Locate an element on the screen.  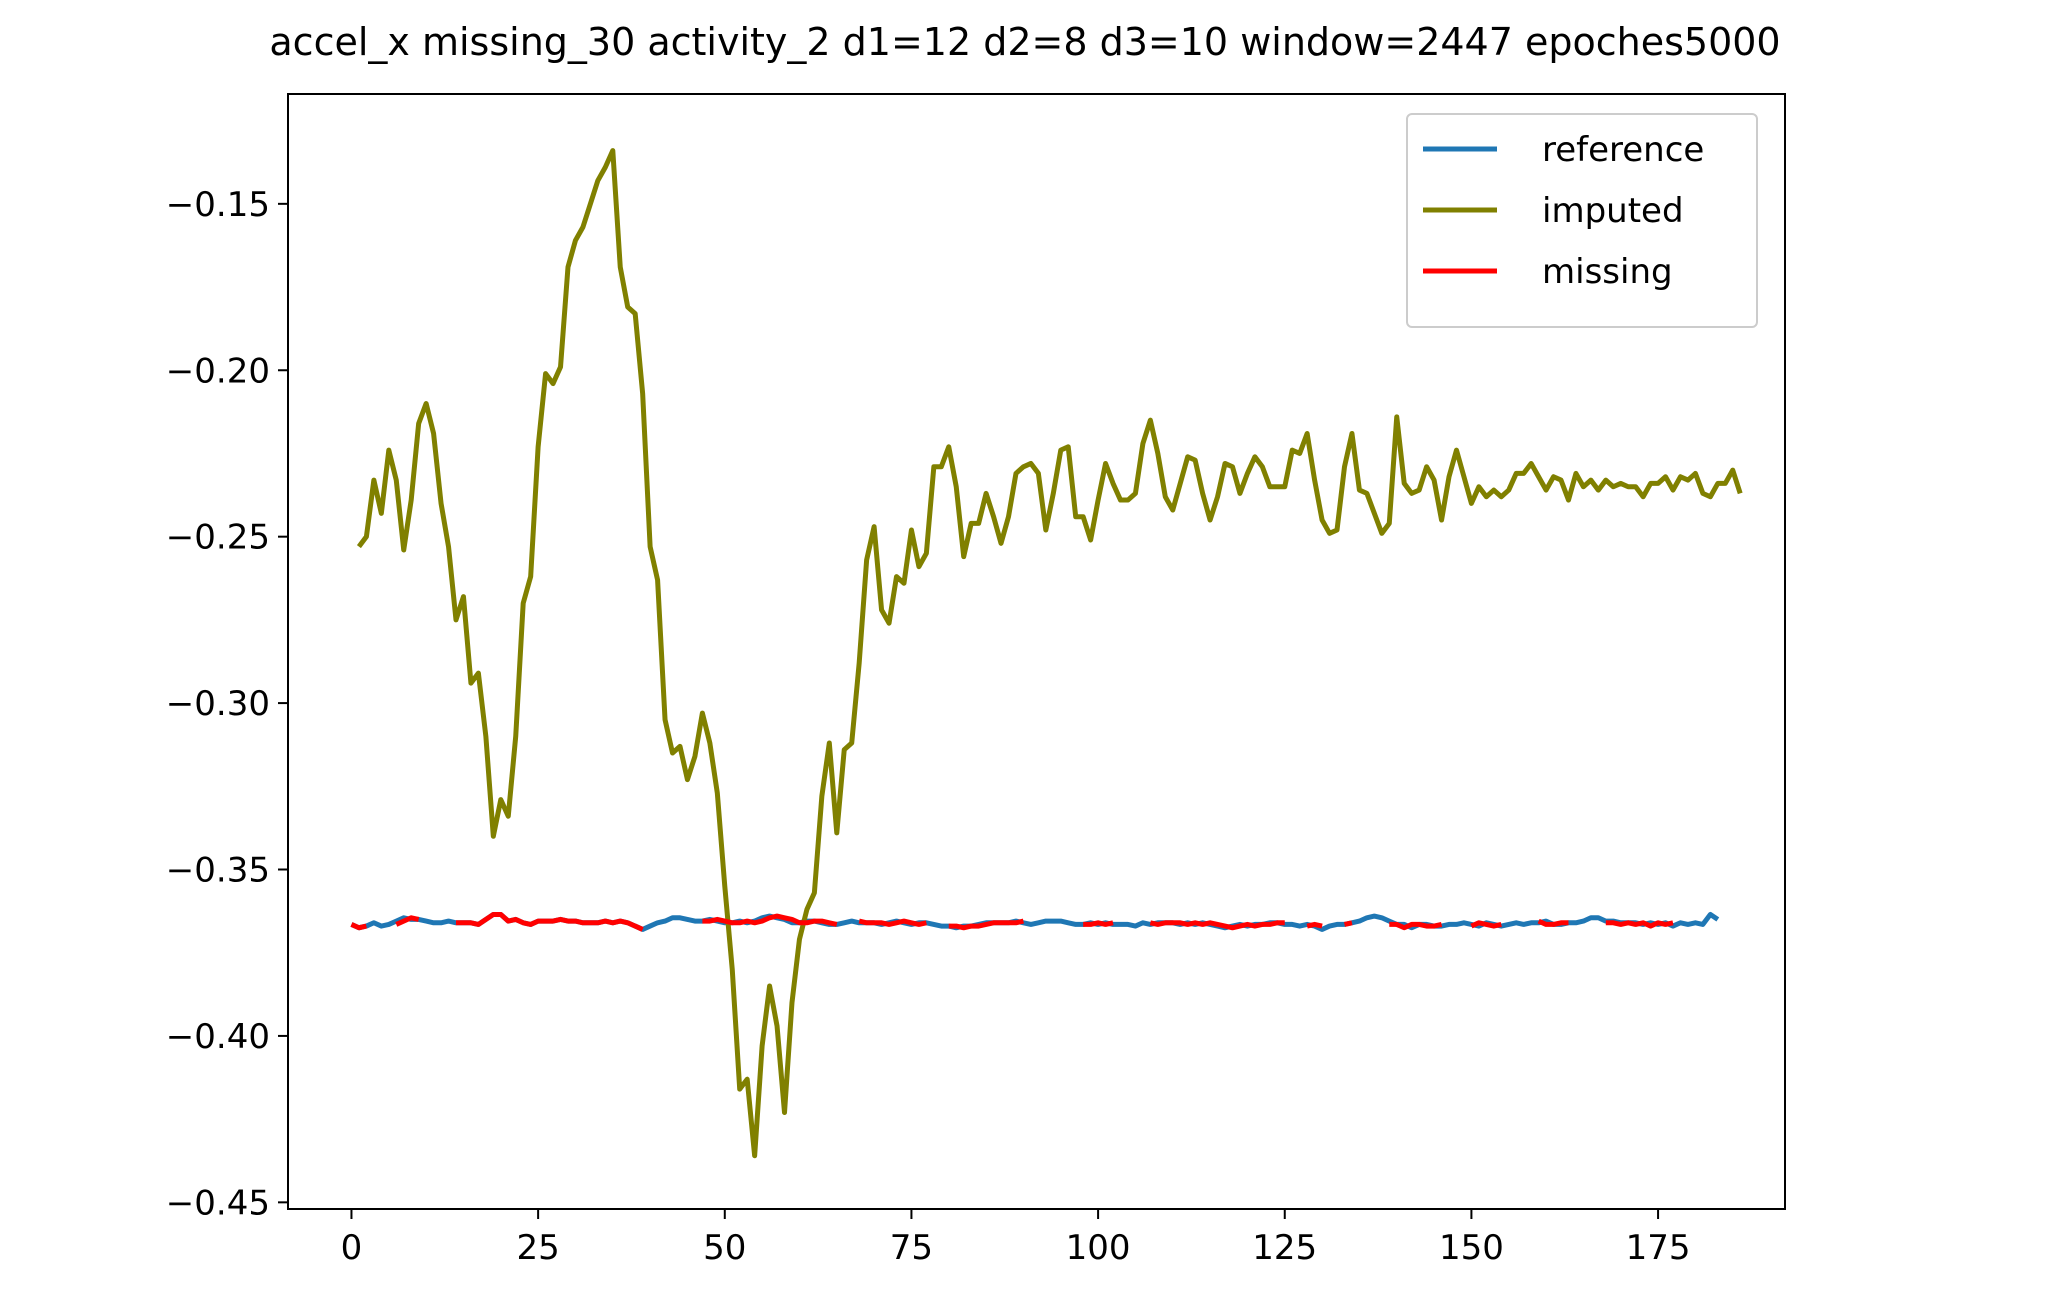
x-tick-label: 25 is located at coordinates (537, 1248).